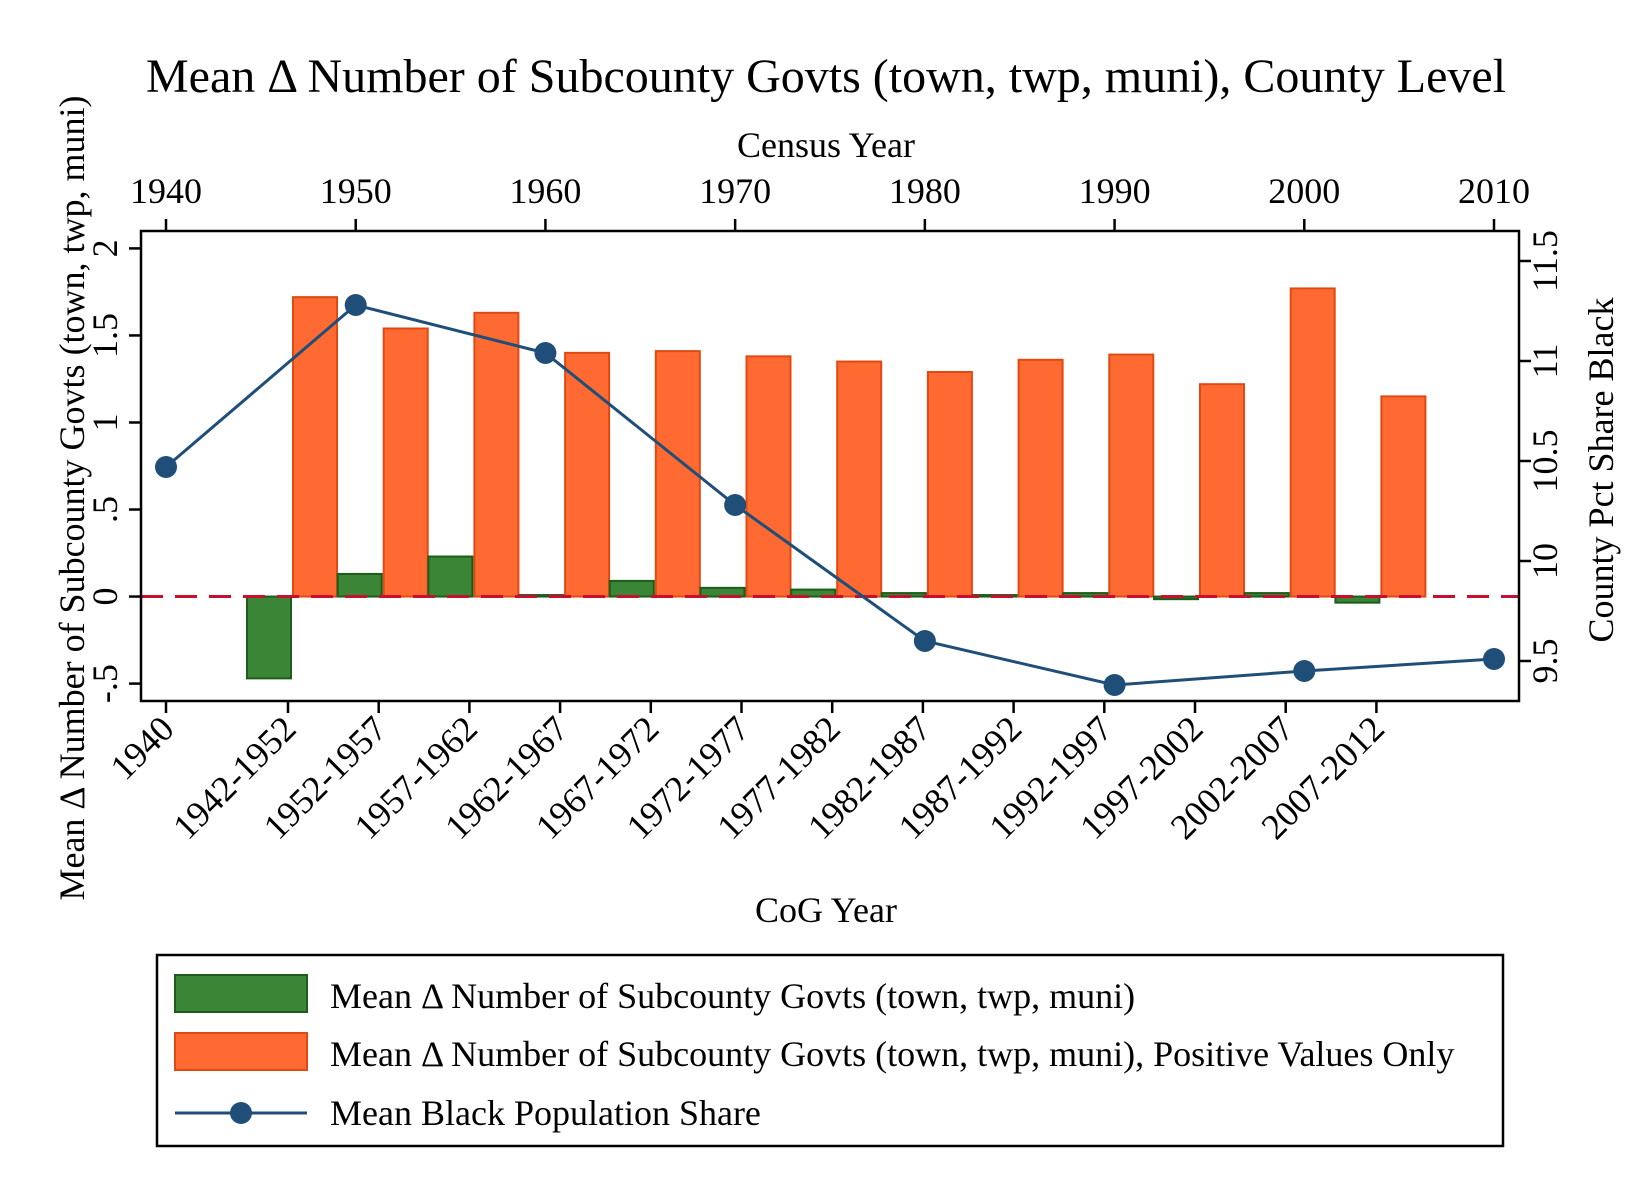  I want to click on right-tick-label: 9.5, so click(1545, 661).